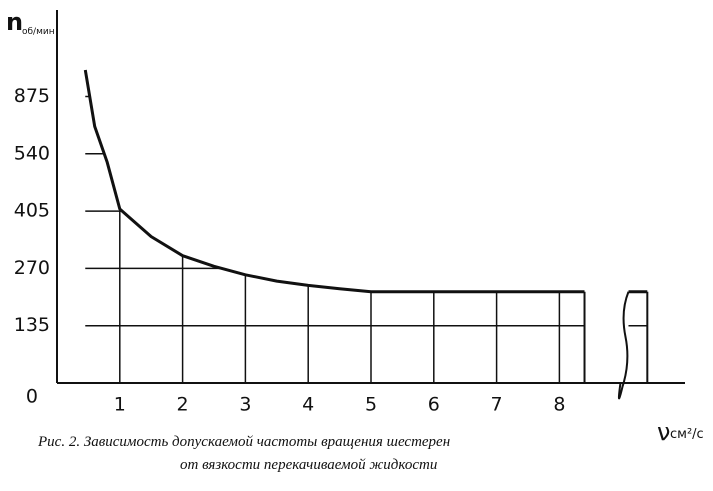 The image size is (713, 491). Describe the element at coordinates (32, 268) in the screenshot. I see `y-tick-label: 270` at that location.